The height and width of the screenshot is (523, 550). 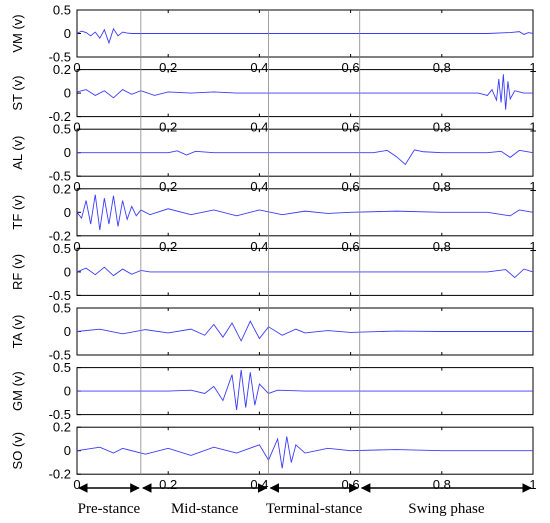 I want to click on phase-label: Swing phase, so click(x=446, y=509).